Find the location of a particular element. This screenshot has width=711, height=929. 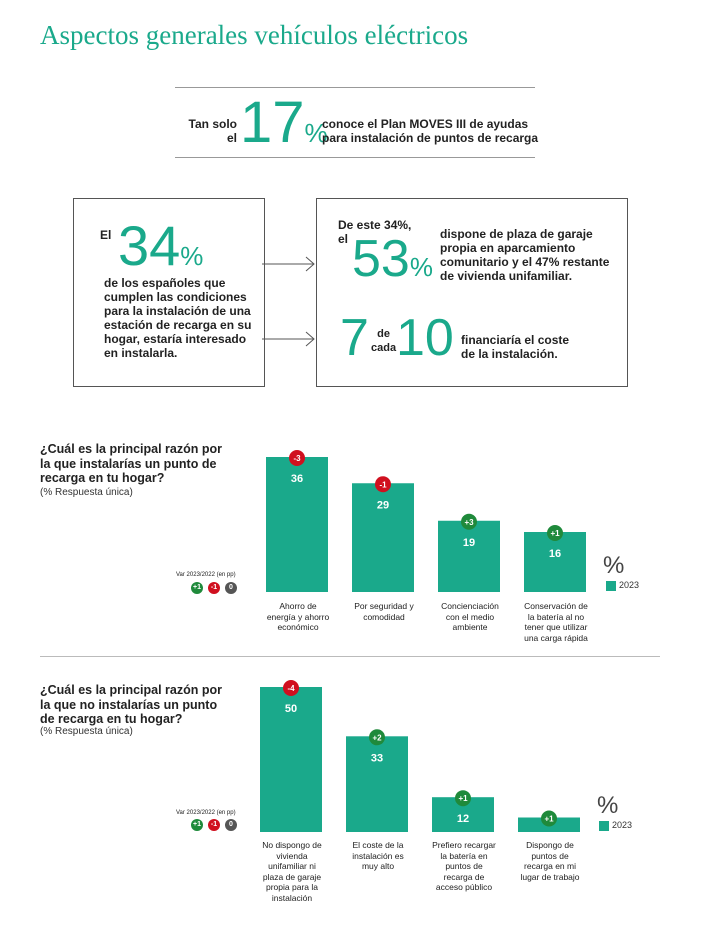

box-right-of-line1: de is located at coordinates (383, 334).